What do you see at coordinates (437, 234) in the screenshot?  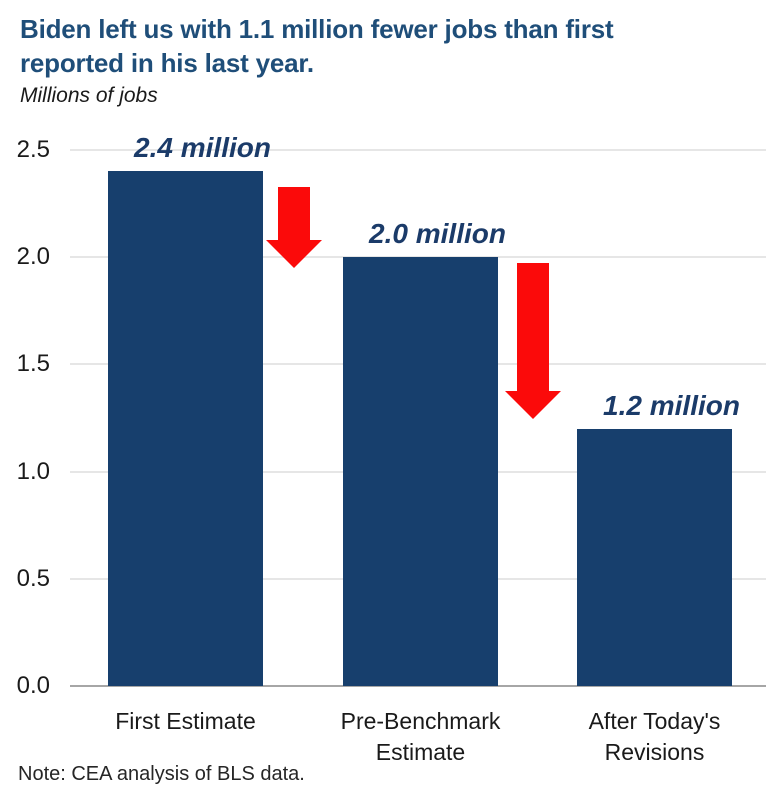 I see `bar-value-label: 2.0 million` at bounding box center [437, 234].